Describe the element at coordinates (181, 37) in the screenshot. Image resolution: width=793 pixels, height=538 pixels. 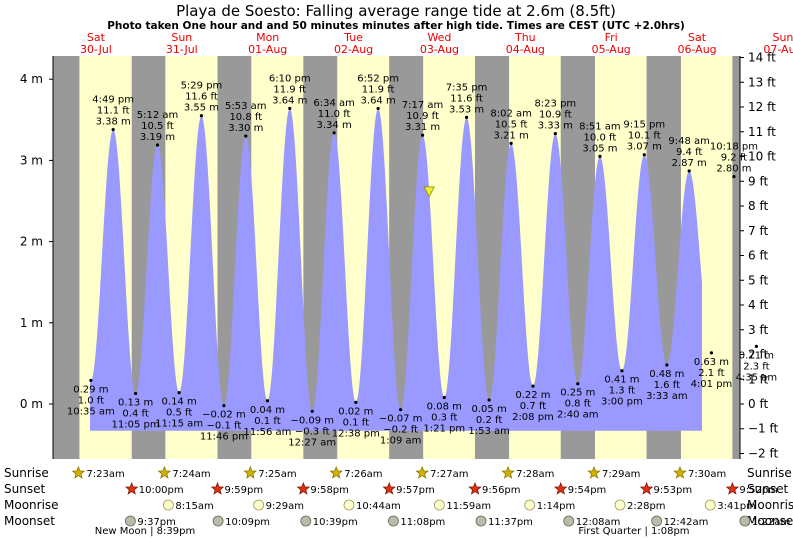
I see `day-name-label: Sun` at that location.